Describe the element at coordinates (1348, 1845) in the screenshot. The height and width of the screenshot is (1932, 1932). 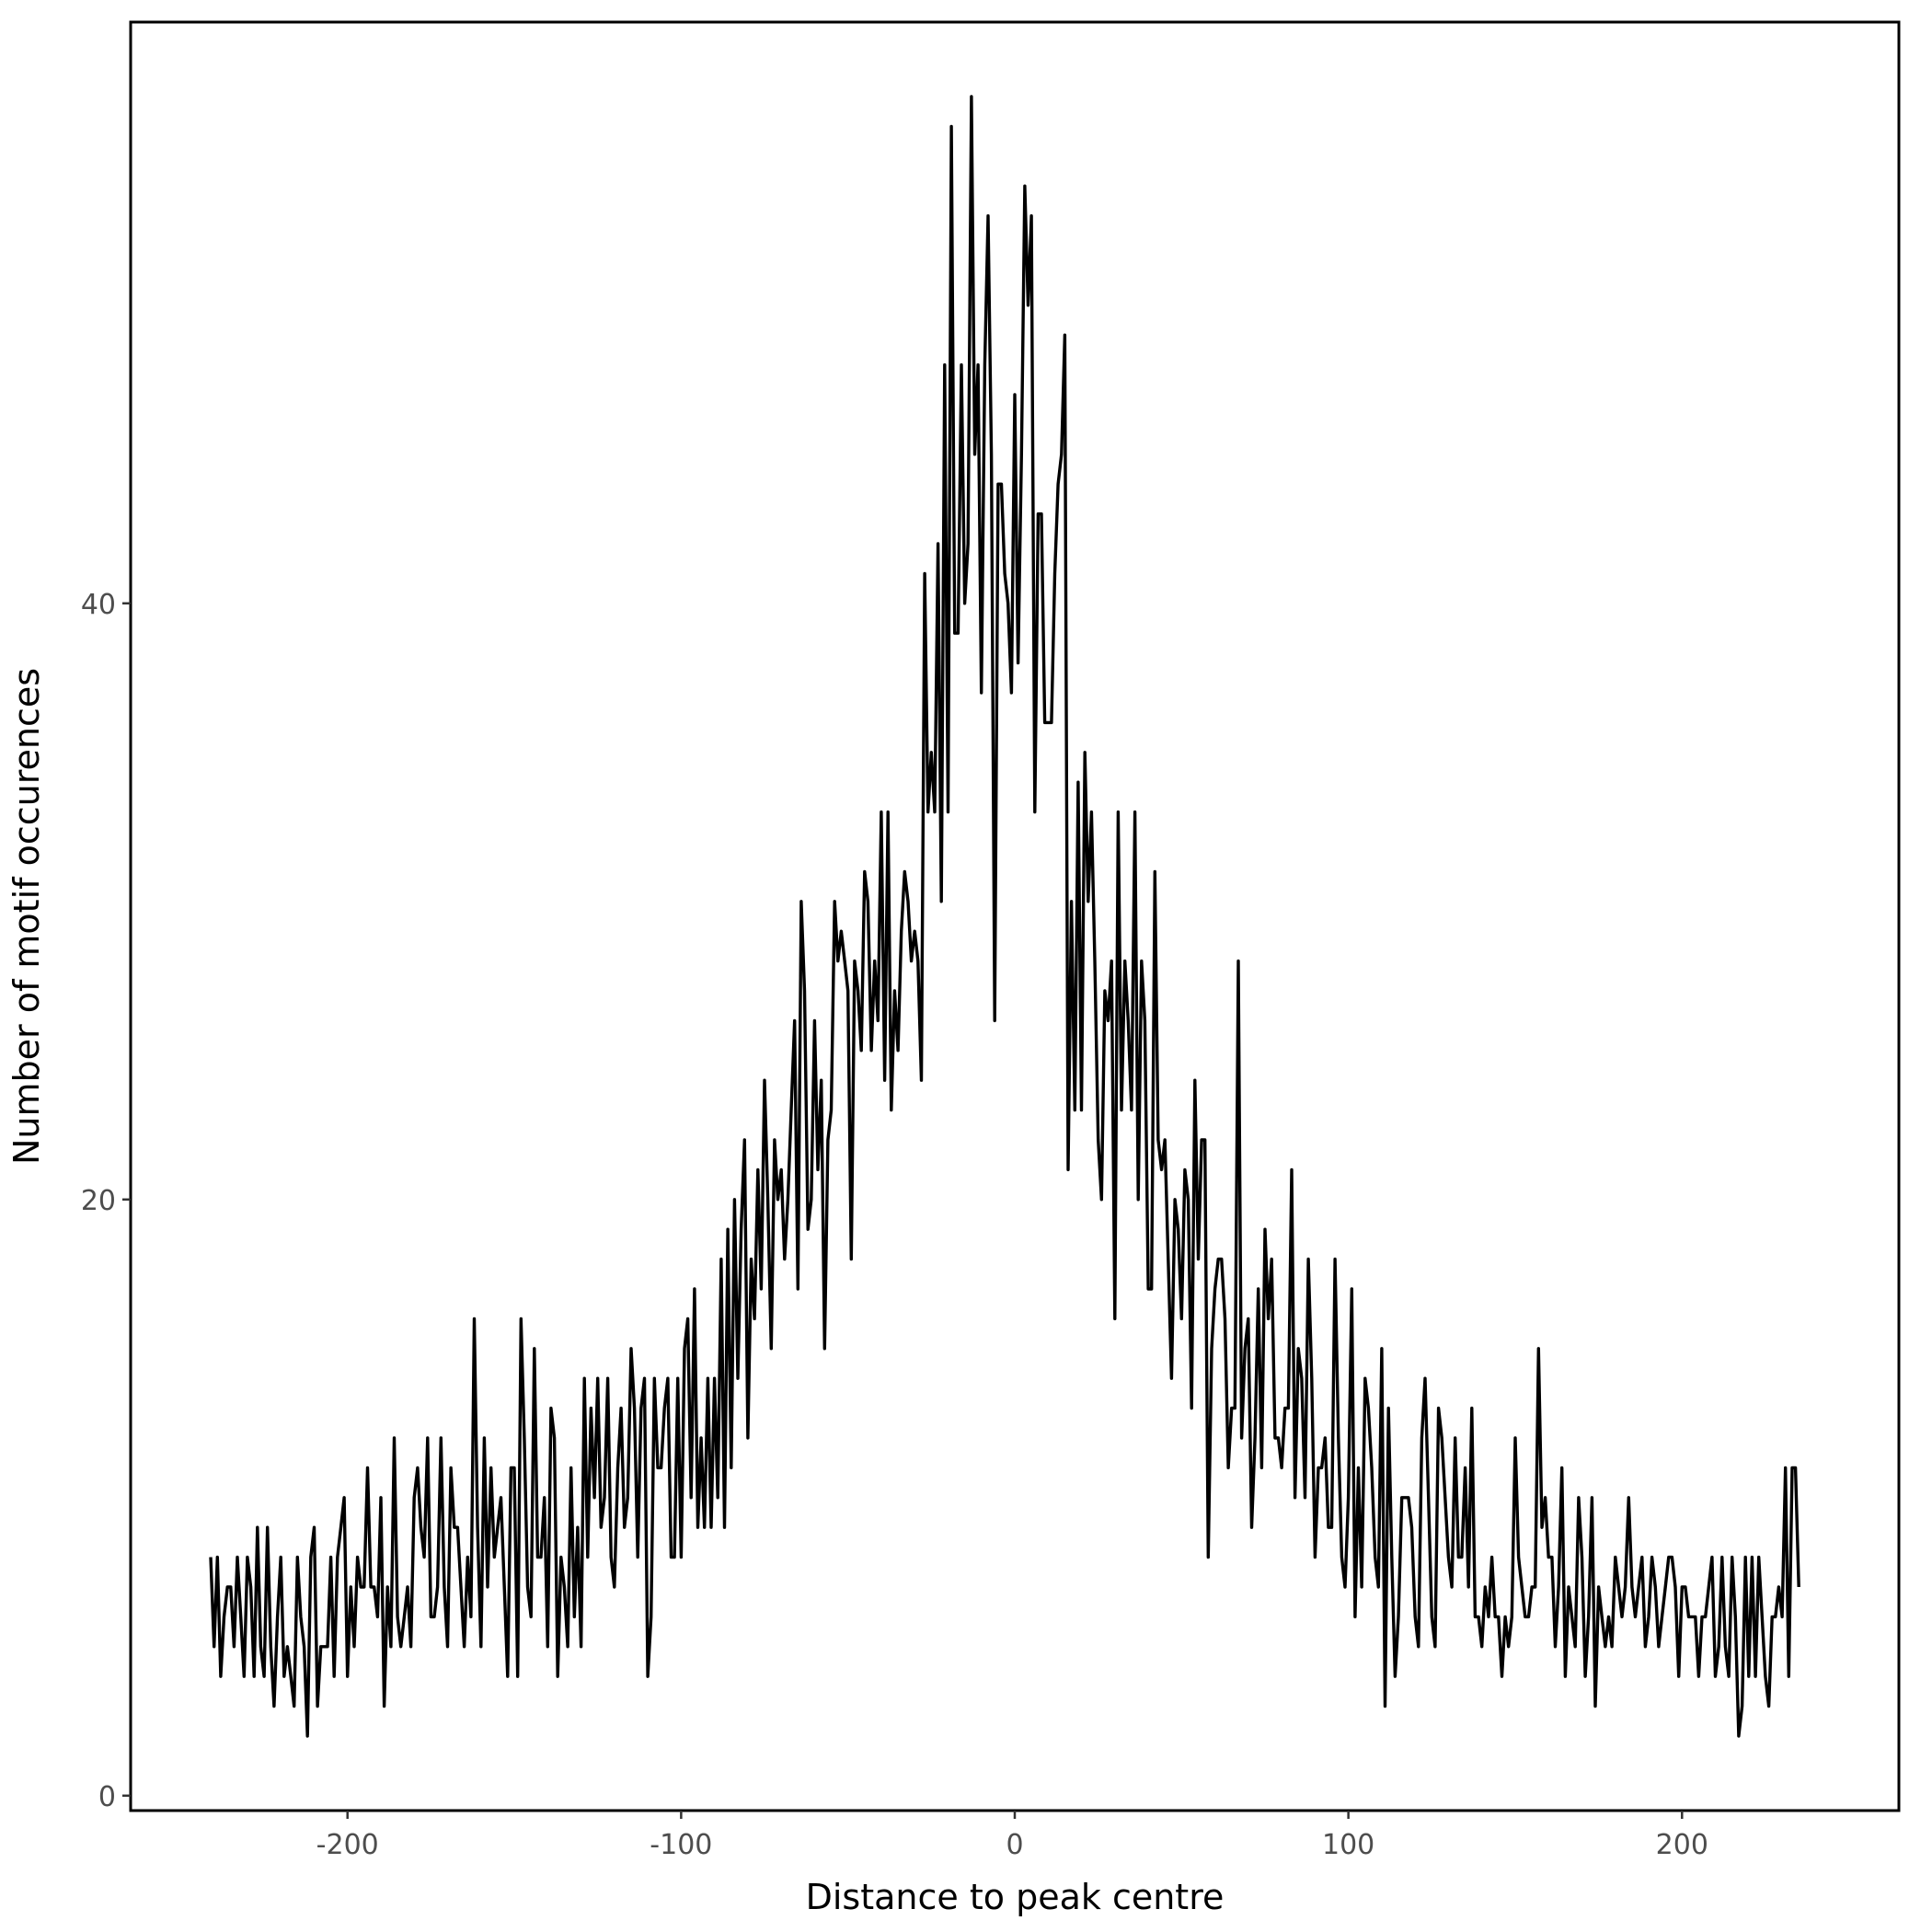
I see `x-tick-label: 100` at that location.